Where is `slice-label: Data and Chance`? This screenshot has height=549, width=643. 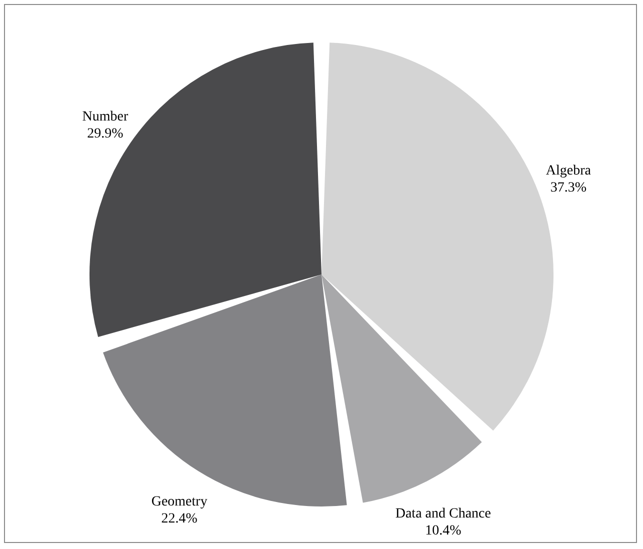
slice-label: Data and Chance is located at coordinates (443, 514).